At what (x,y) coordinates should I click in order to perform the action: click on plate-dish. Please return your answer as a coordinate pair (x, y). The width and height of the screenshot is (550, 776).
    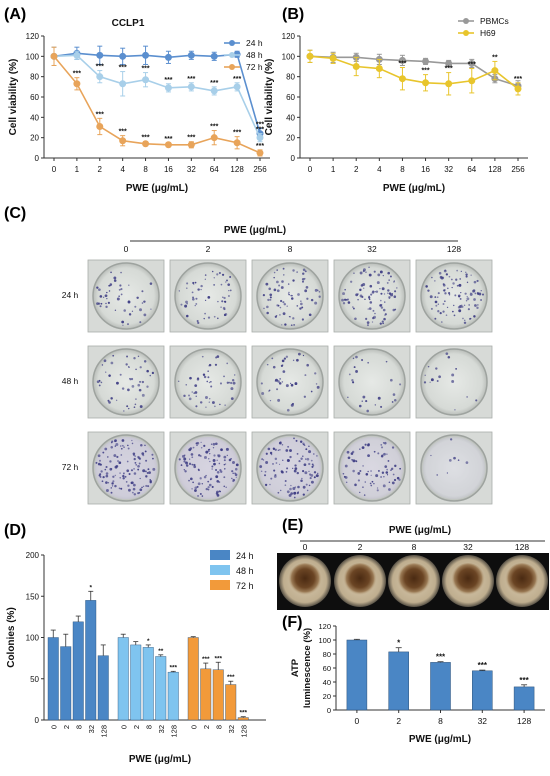
    Looking at the image, I should click on (372, 296).